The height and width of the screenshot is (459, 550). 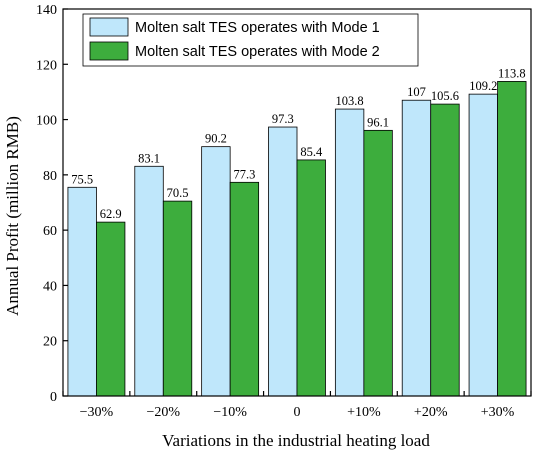 What do you see at coordinates (311, 152) in the screenshot?
I see `data-label-series2-3: 85.4` at bounding box center [311, 152].